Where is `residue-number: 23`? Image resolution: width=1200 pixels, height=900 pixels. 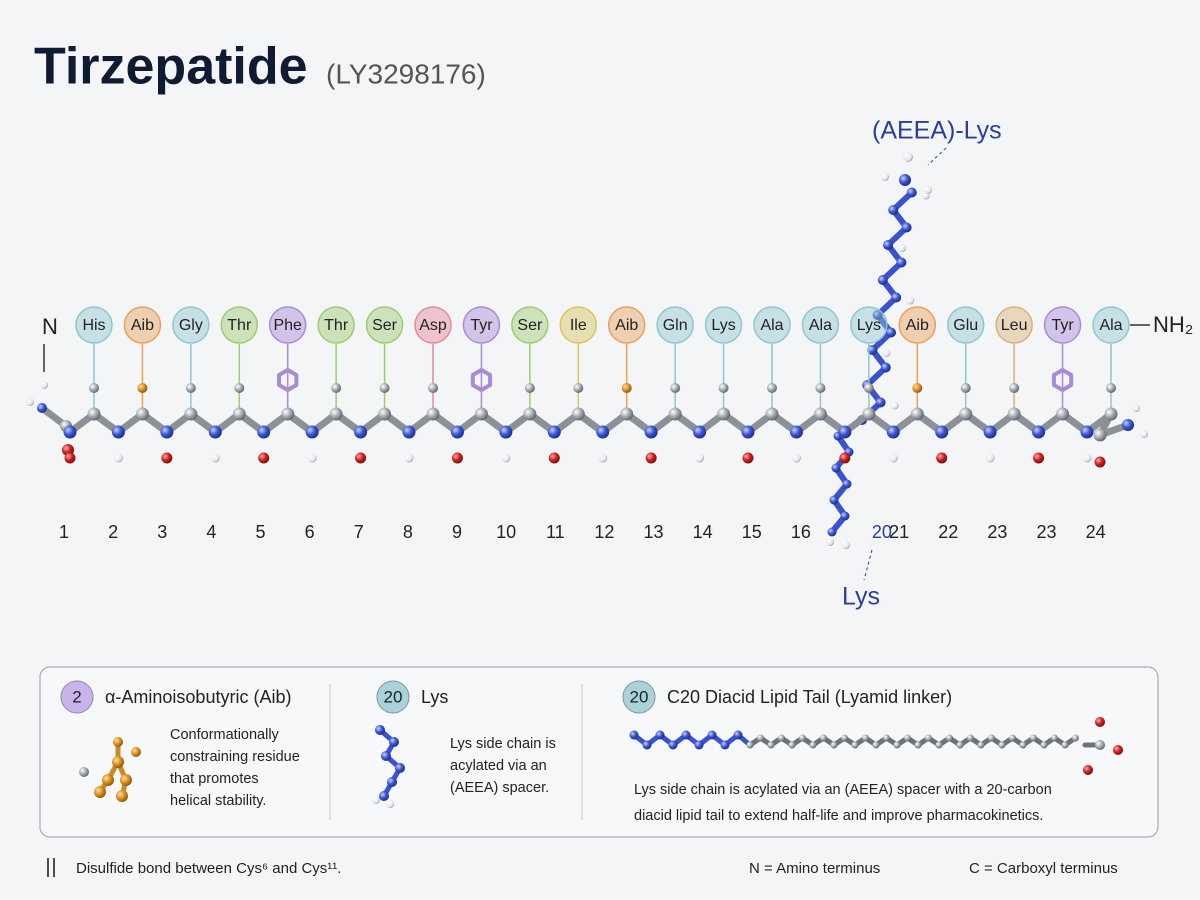
residue-number: 23 is located at coordinates (1047, 532).